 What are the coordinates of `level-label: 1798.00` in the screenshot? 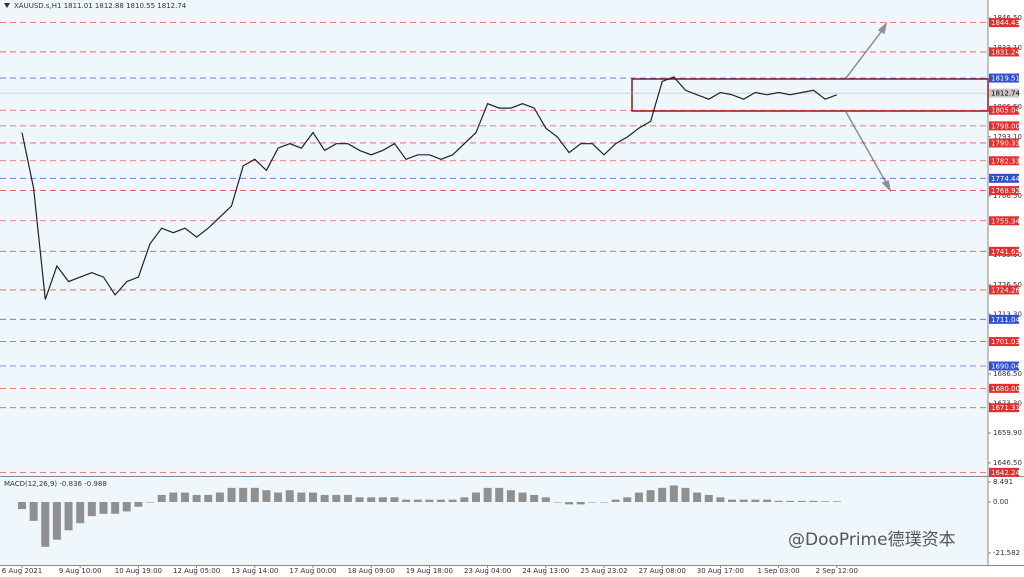 It's located at (1005, 126).